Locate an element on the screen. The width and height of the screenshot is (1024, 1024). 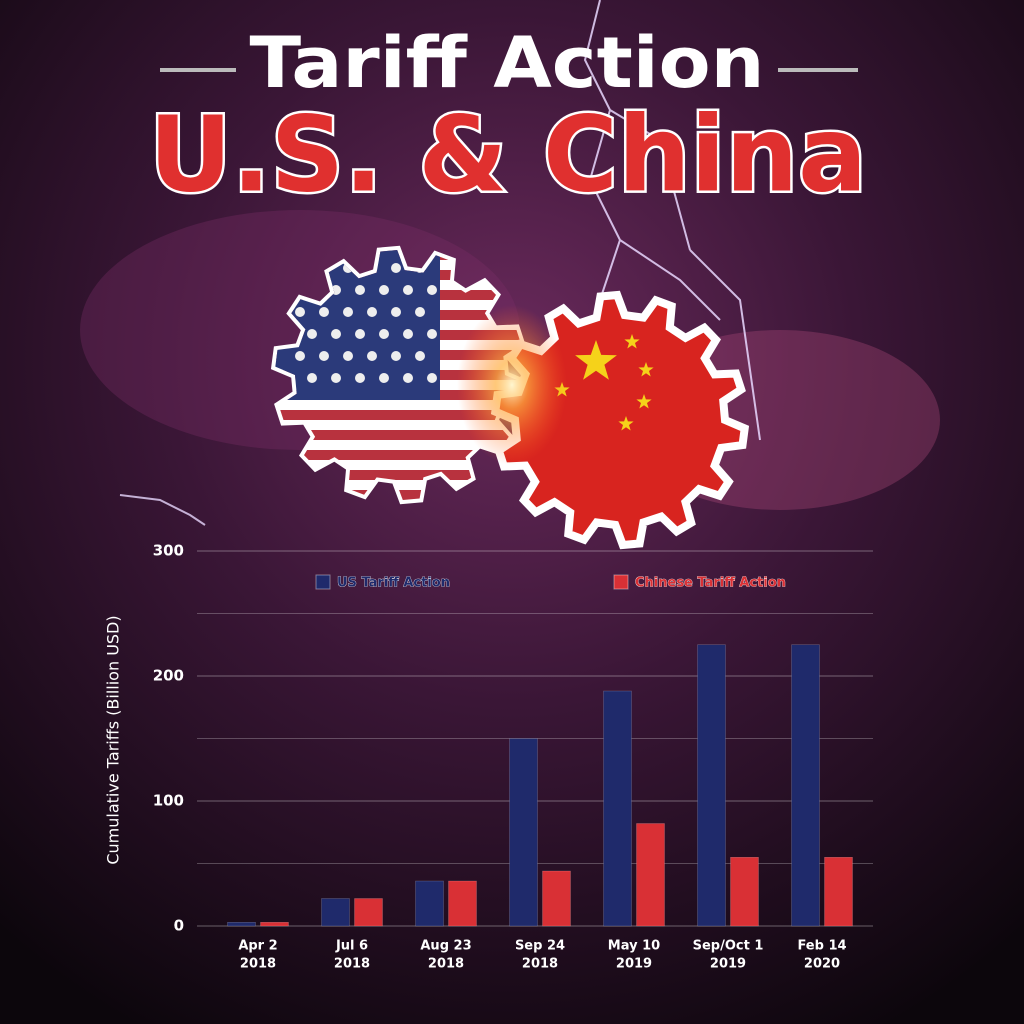
x-tick-label: Feb 14 is located at coordinates (821, 946).